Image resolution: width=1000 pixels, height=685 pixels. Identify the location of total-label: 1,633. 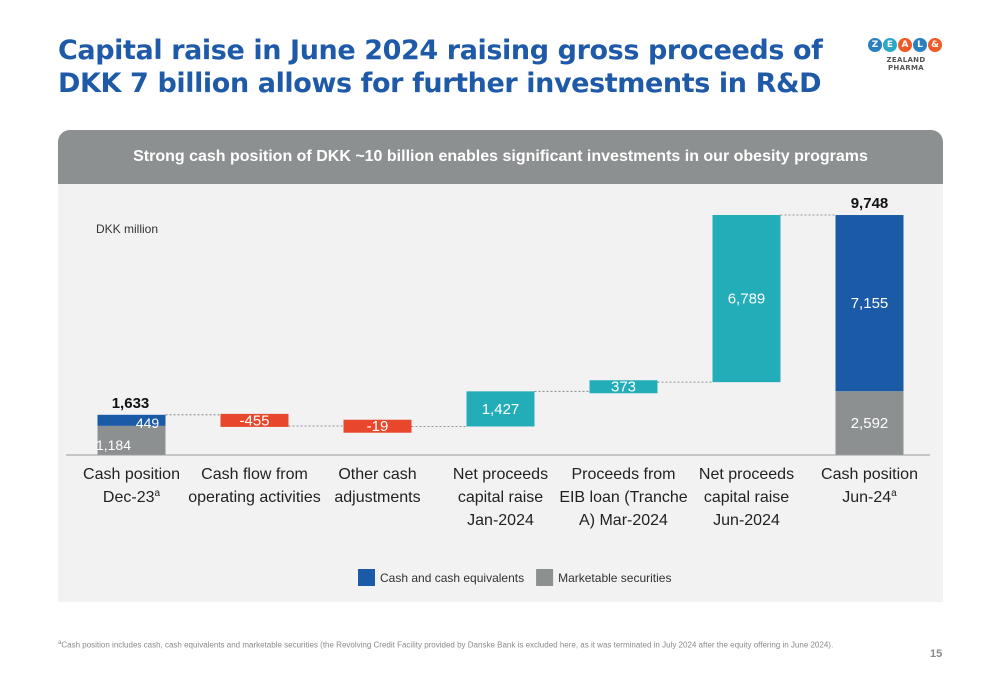
(131, 403).